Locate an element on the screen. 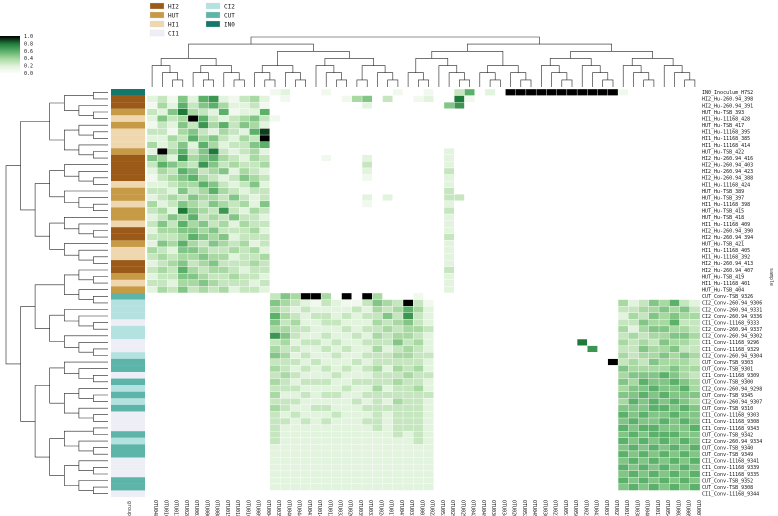  group-cell-cut is located at coordinates (128, 296).